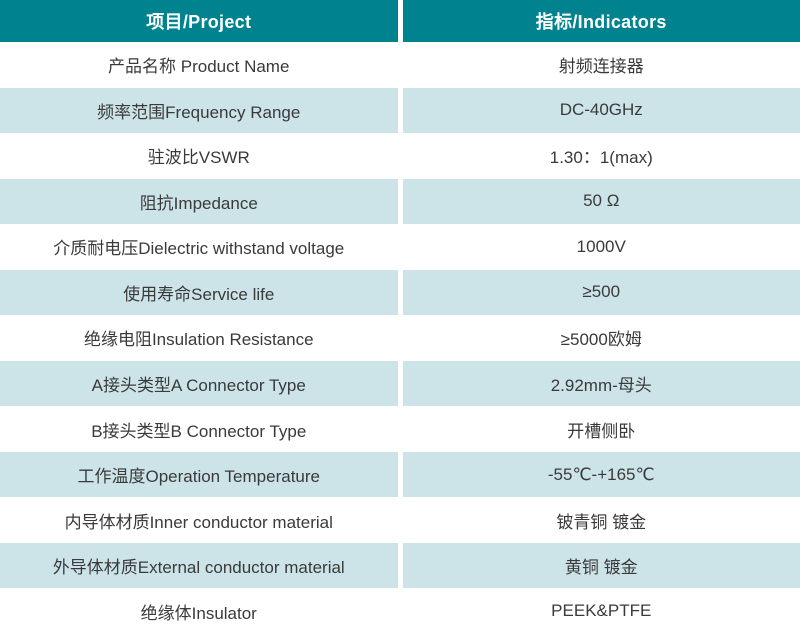 This screenshot has width=800, height=634. I want to click on project-cell: 驻波比VSWR, so click(199, 156).